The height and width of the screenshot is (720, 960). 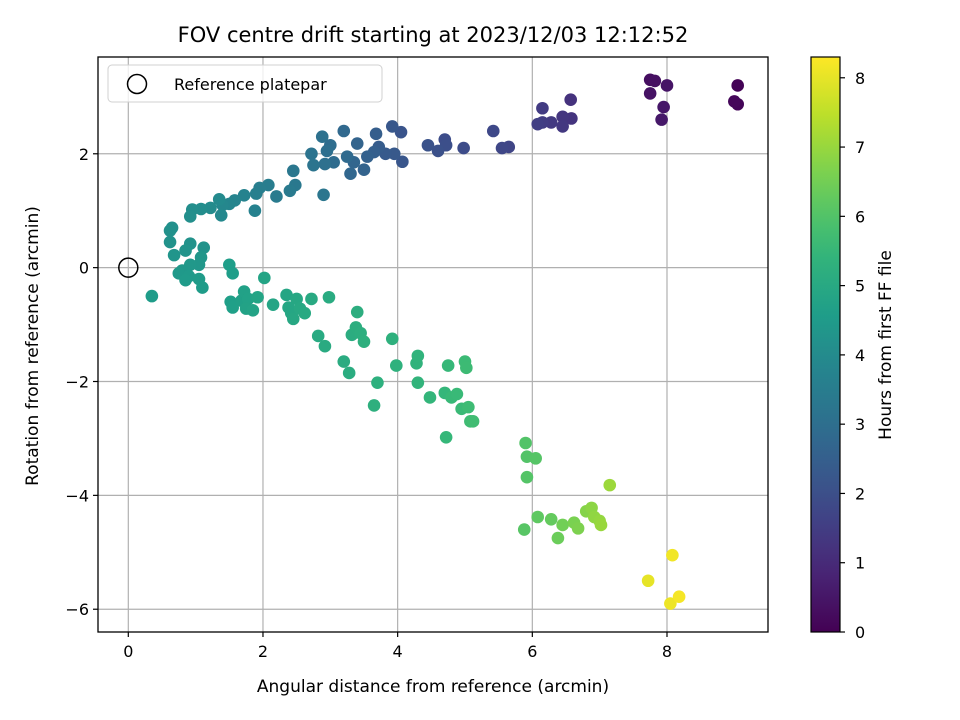 I want to click on colorbar-tick-label: 5, so click(x=860, y=286).